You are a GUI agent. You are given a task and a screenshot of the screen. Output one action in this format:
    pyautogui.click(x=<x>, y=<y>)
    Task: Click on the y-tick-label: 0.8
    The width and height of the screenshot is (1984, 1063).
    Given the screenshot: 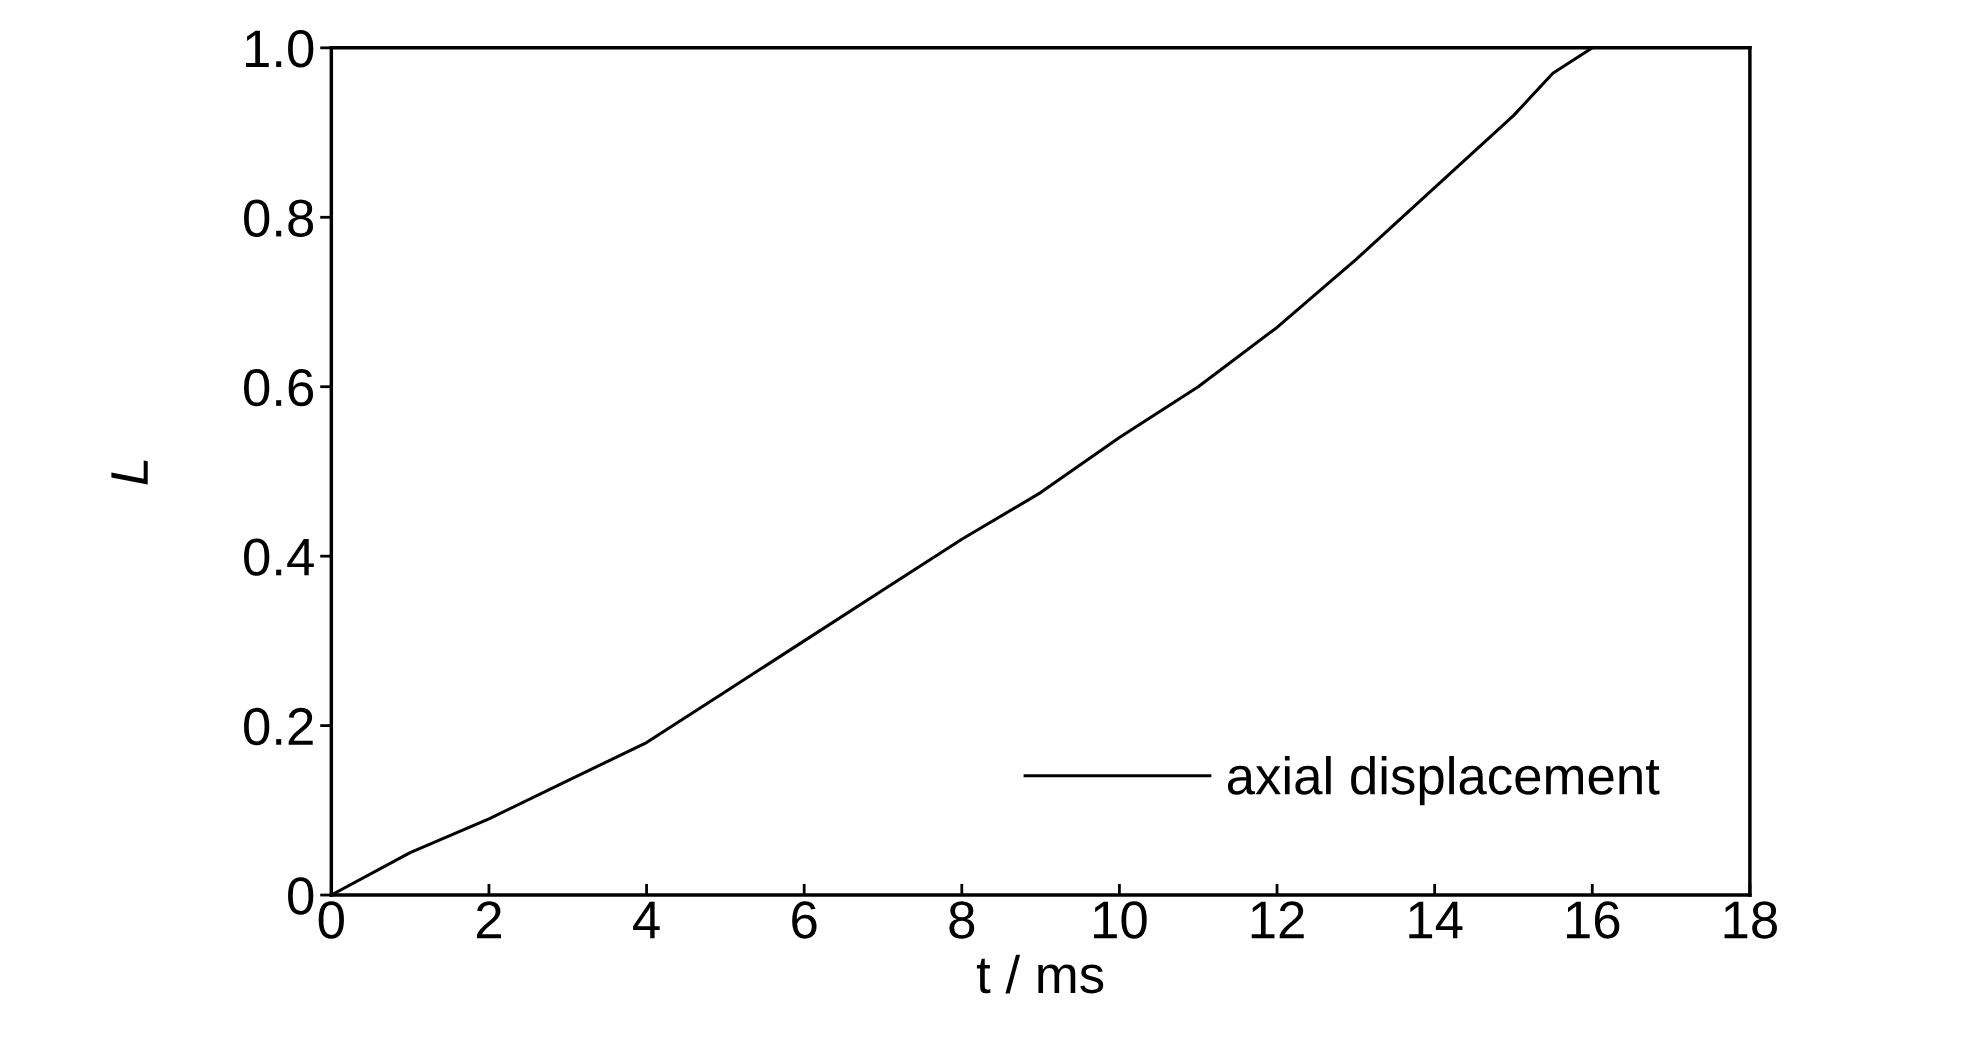 What is the action you would take?
    pyautogui.click(x=279, y=218)
    